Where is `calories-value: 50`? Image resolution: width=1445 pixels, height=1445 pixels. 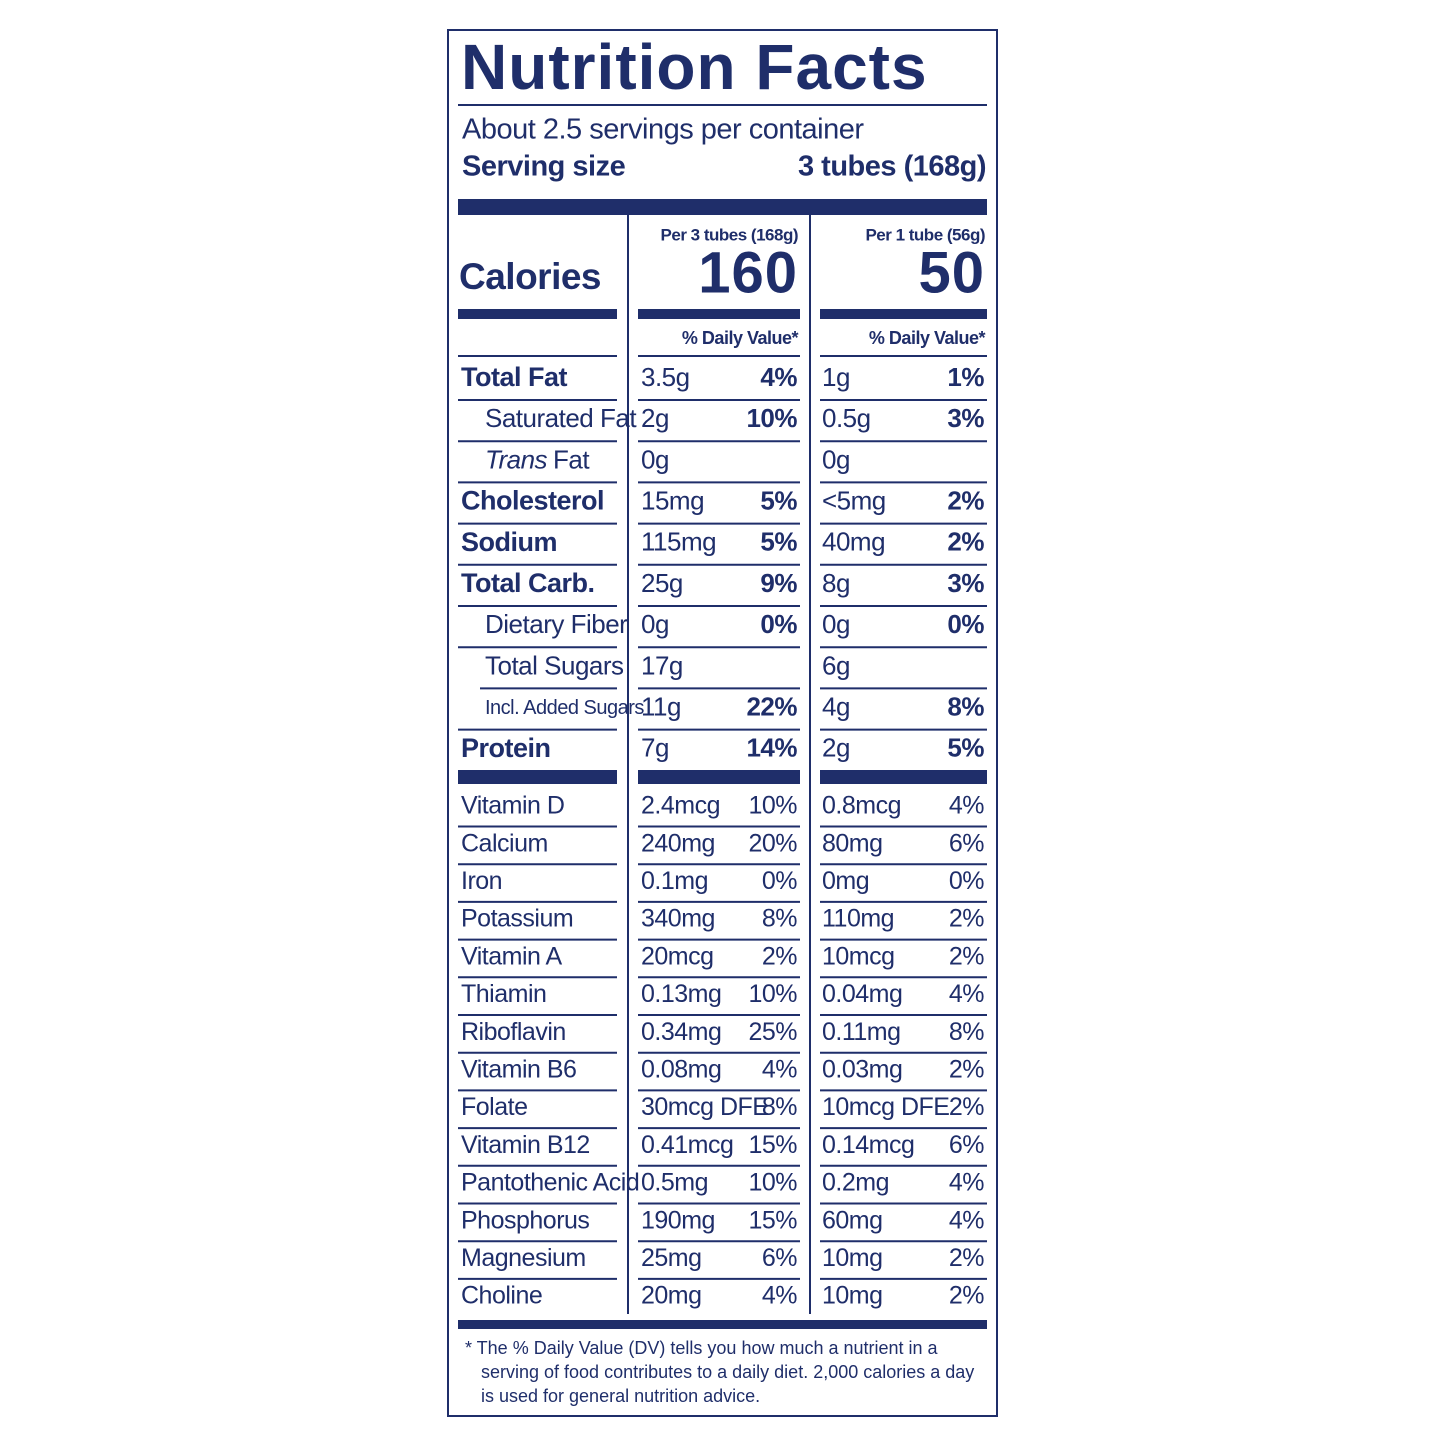
calories-value: 50 is located at coordinates (951, 272).